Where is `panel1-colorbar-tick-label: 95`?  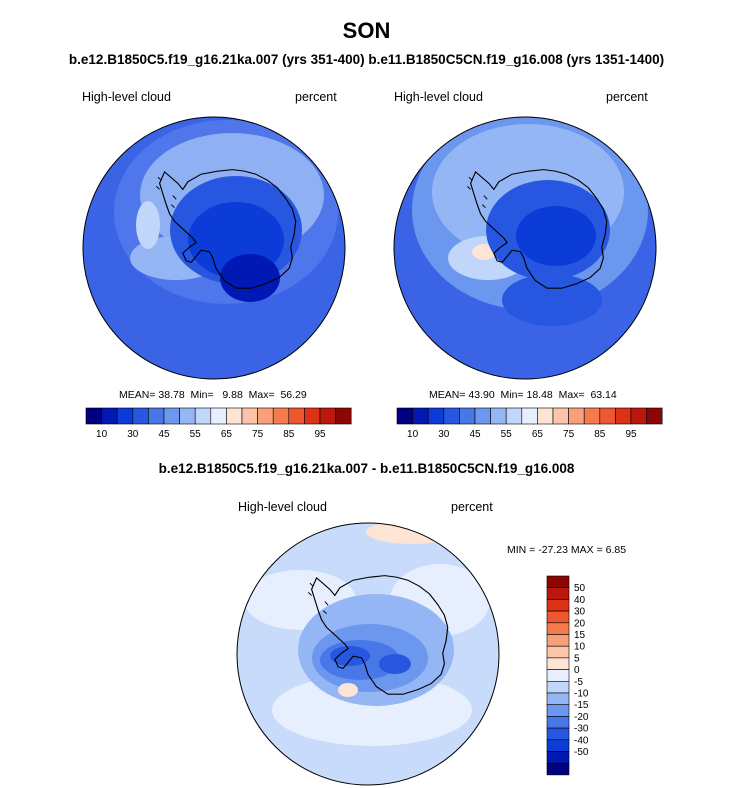 panel1-colorbar-tick-label: 95 is located at coordinates (320, 434).